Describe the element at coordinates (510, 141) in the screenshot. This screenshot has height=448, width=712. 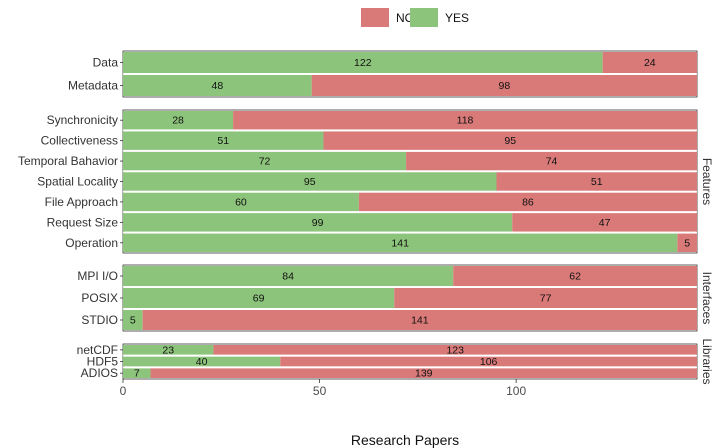
I see `data-label-no-collectiveness: 95` at that location.